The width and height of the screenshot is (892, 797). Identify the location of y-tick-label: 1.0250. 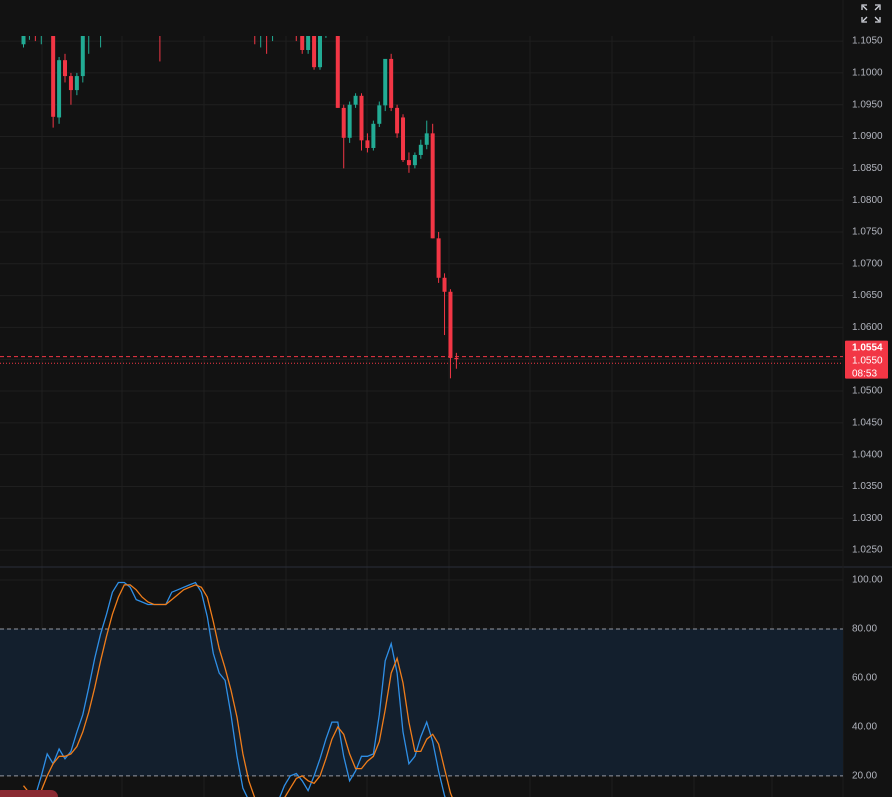
(867, 550).